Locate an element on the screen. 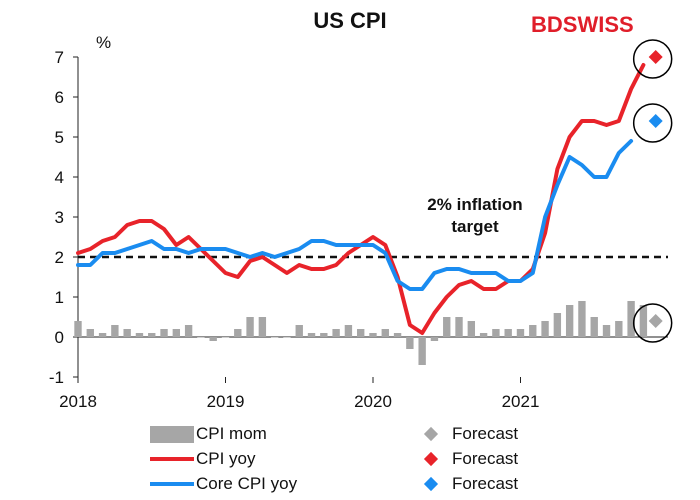 The width and height of the screenshot is (700, 500). y-axis-label: % is located at coordinates (103, 42).